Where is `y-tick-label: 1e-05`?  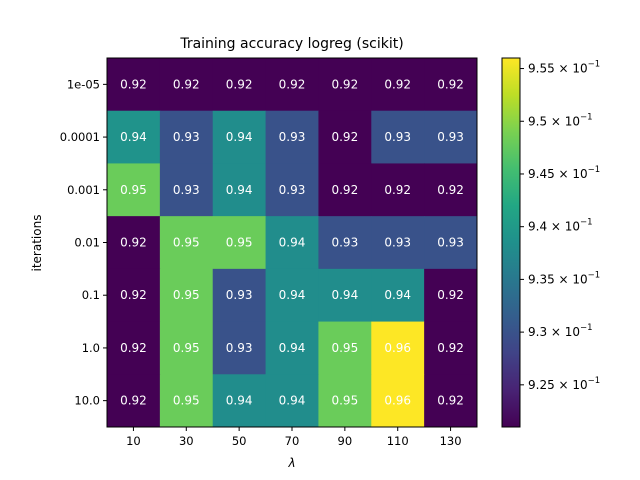
y-tick-label: 1e-05 is located at coordinates (83, 84).